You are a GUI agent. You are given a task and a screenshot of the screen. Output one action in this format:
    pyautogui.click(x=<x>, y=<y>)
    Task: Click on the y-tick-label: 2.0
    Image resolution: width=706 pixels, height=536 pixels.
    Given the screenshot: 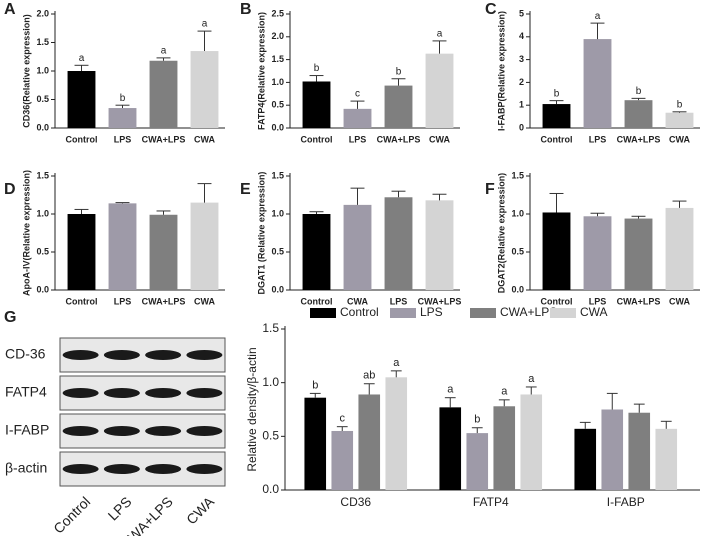 What is the action you would take?
    pyautogui.click(x=277, y=36)
    